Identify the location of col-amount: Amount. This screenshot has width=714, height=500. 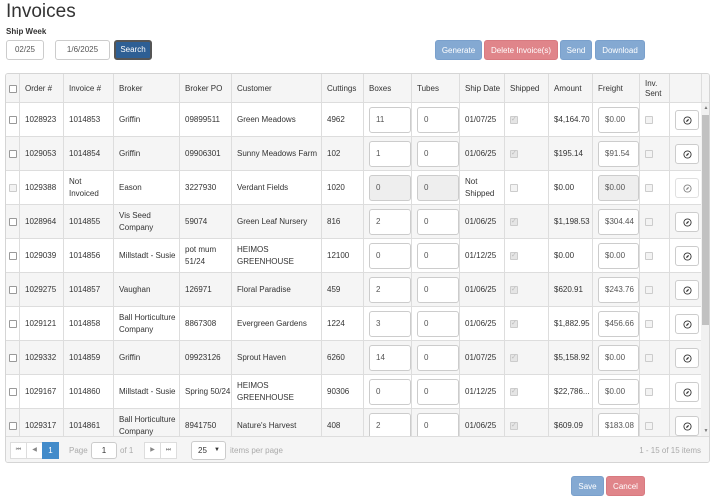
(570, 88).